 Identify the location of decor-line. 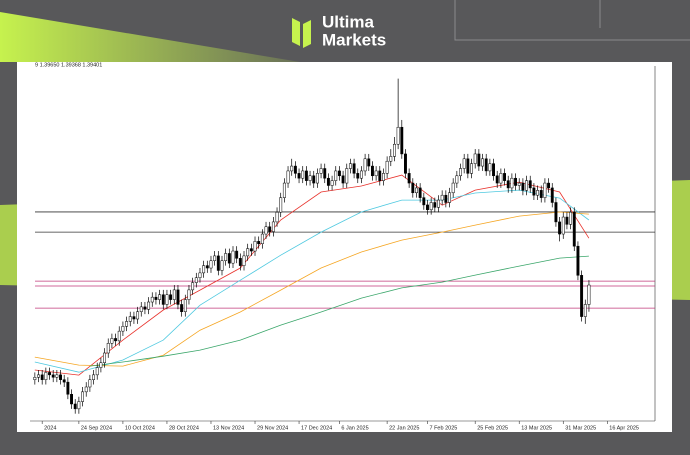
(572, 20).